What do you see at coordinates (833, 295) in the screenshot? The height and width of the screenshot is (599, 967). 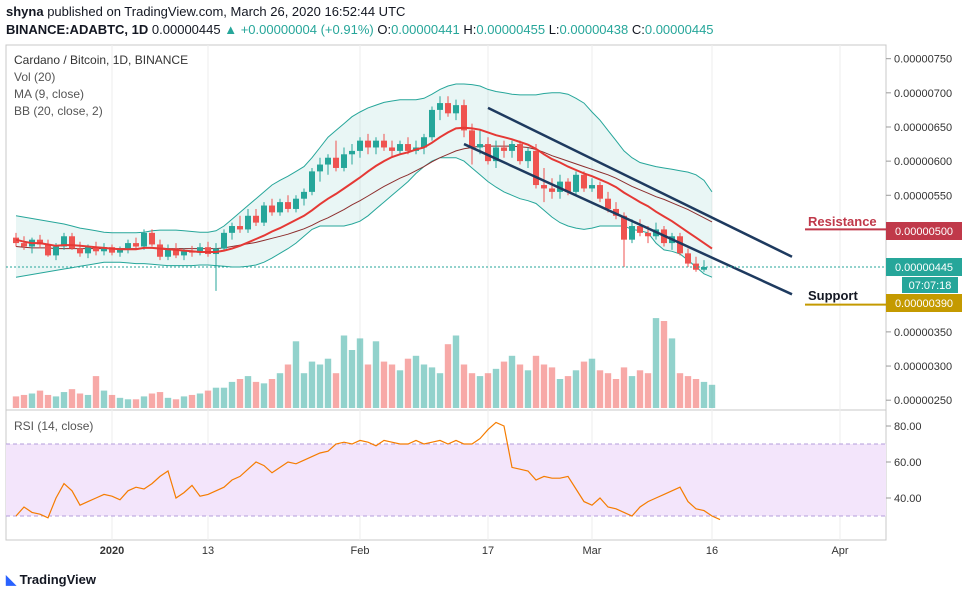 I see `support-label: Support` at bounding box center [833, 295].